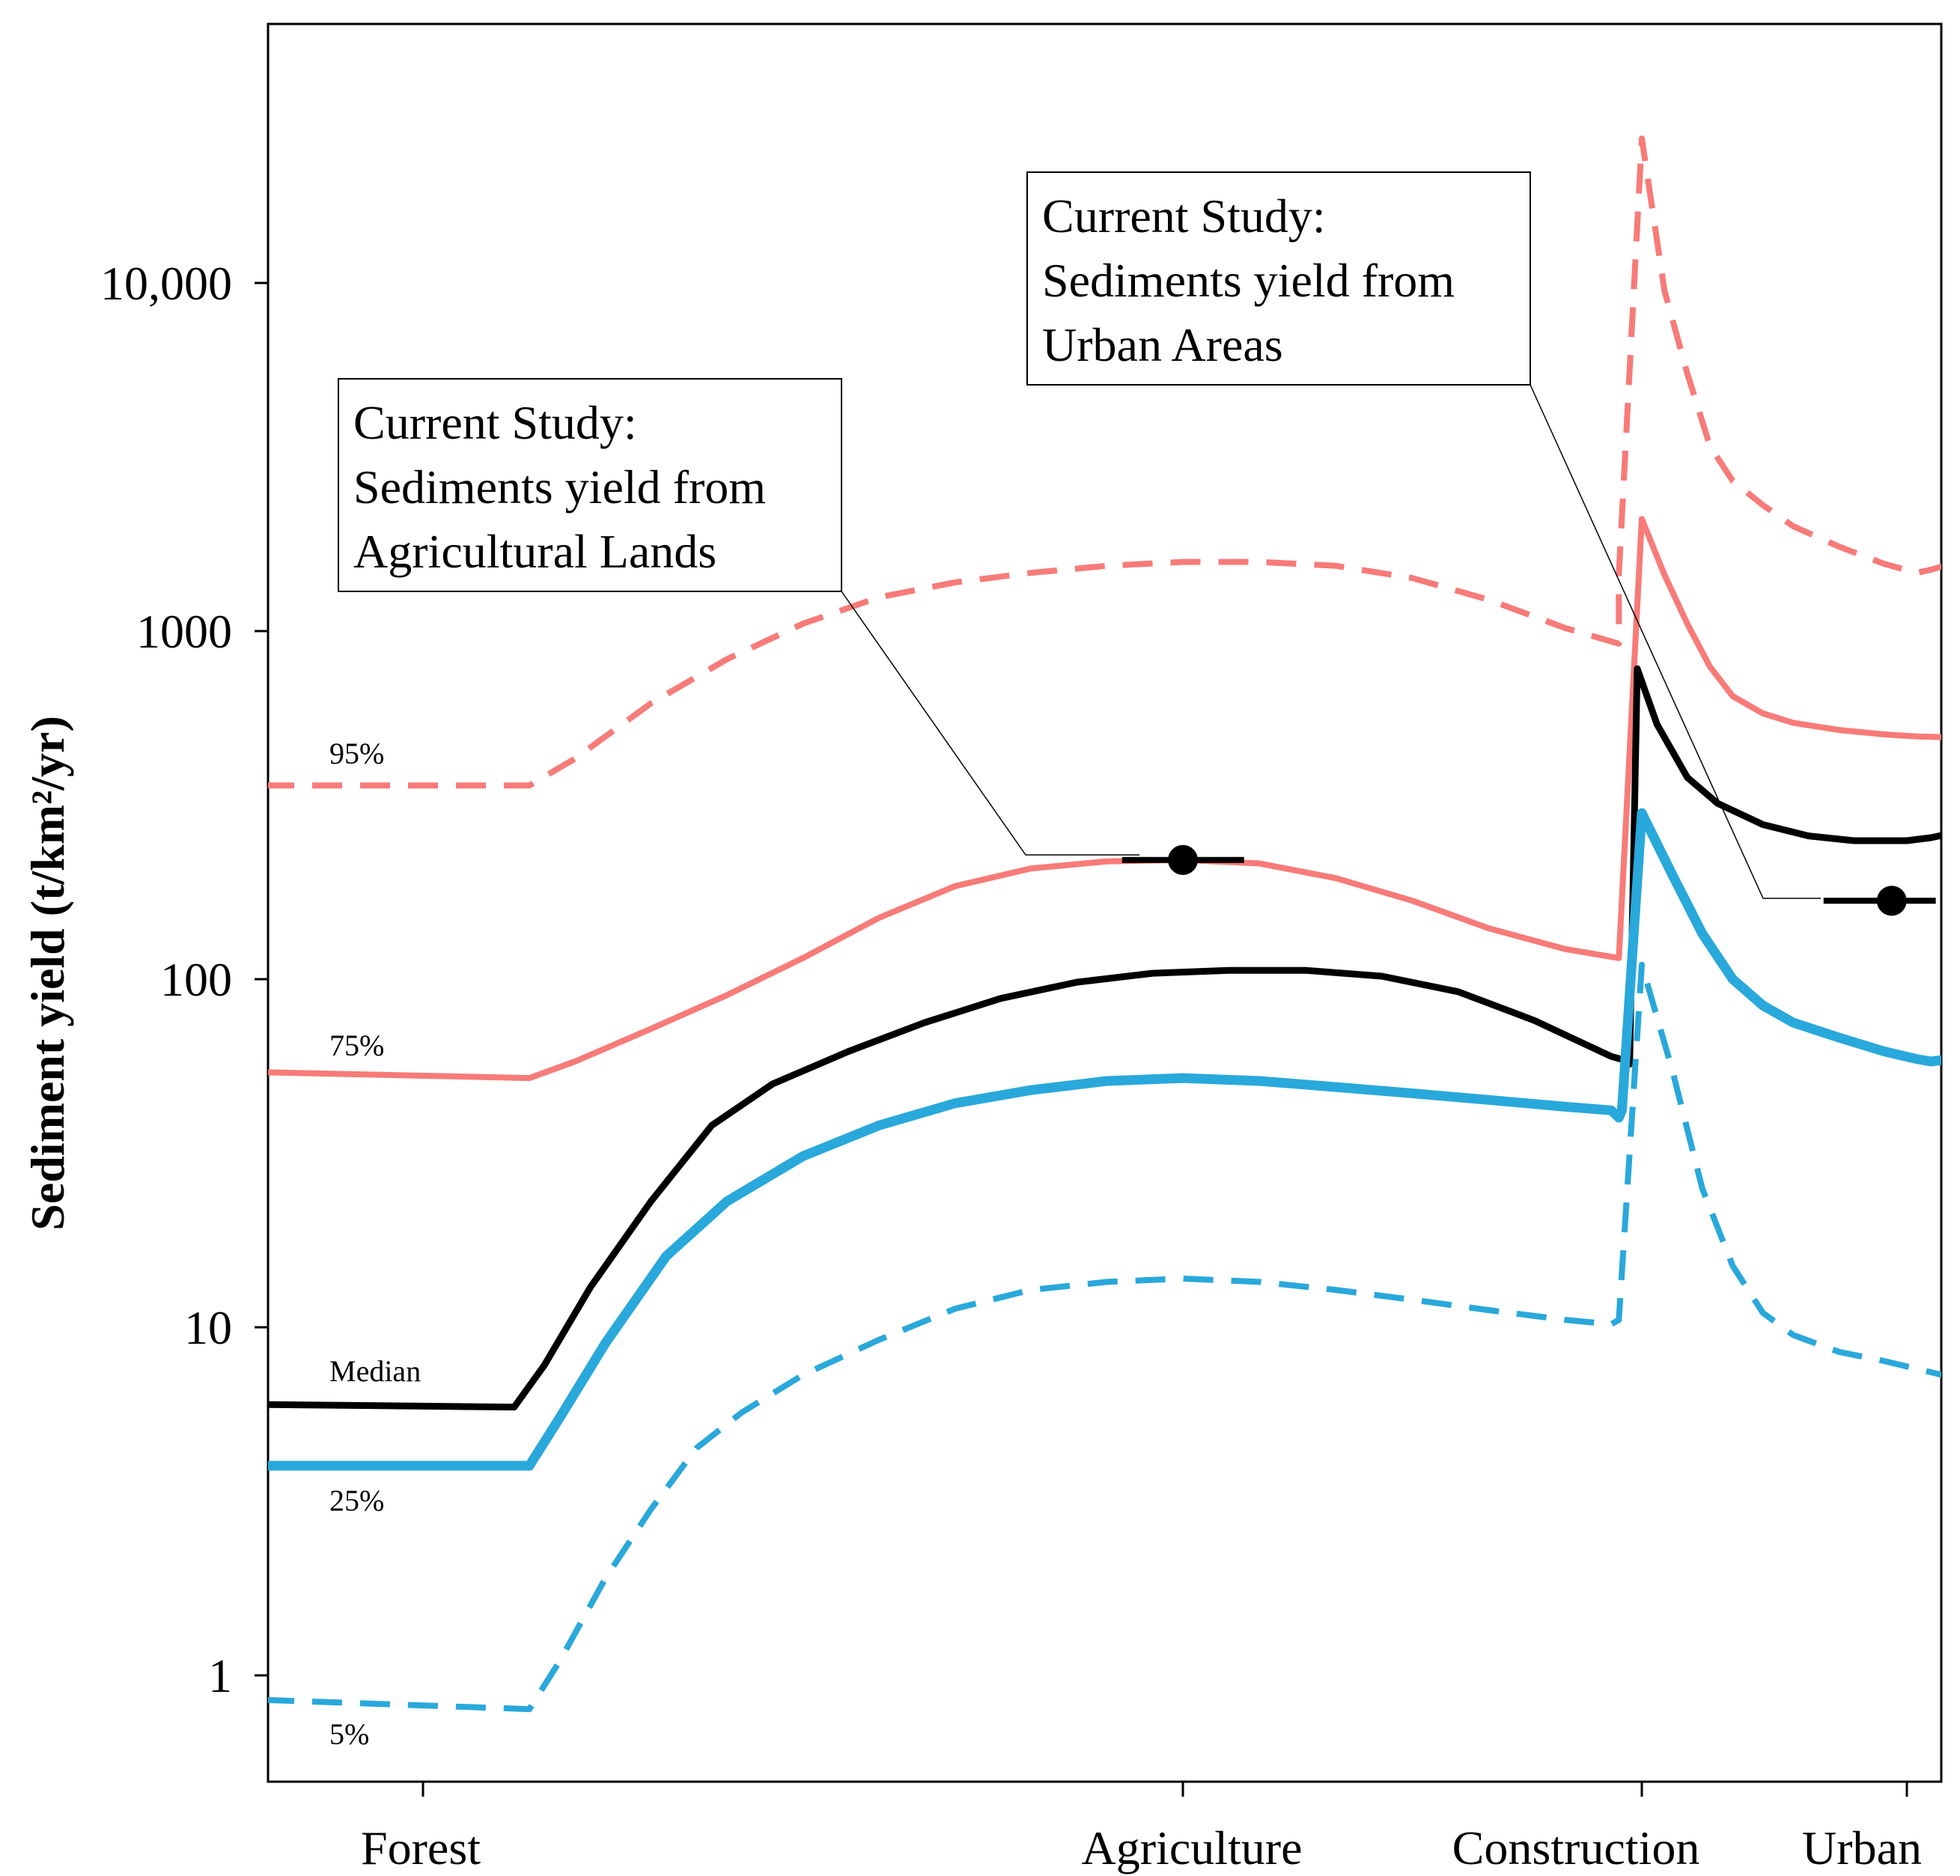 This screenshot has width=1960, height=1876. What do you see at coordinates (534, 551) in the screenshot?
I see `annotation-text: Agricultural Lands` at bounding box center [534, 551].